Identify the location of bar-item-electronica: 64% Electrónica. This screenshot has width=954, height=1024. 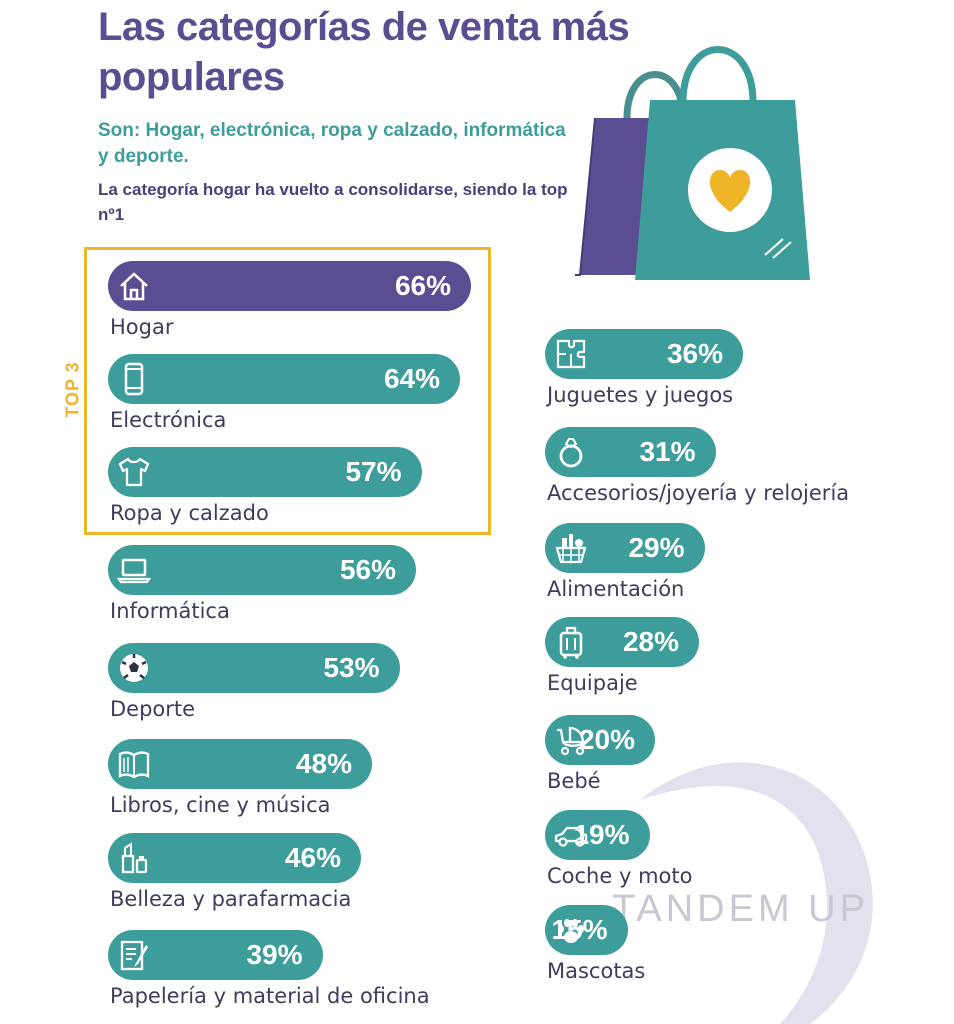
(284, 399).